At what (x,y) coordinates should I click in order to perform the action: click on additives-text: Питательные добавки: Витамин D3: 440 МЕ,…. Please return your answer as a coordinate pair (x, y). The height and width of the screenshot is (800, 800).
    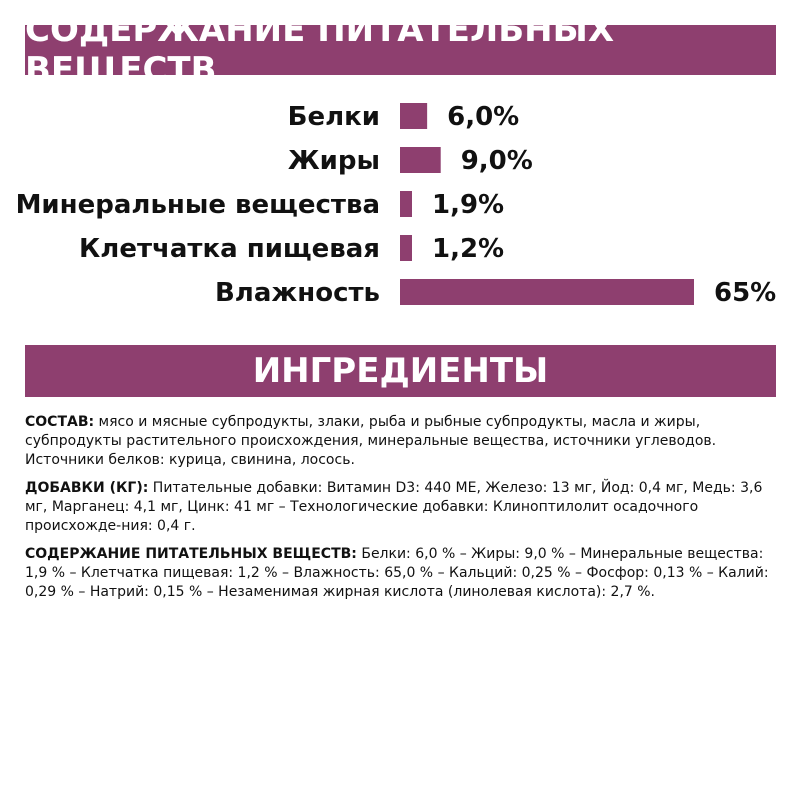
    Looking at the image, I should click on (394, 507).